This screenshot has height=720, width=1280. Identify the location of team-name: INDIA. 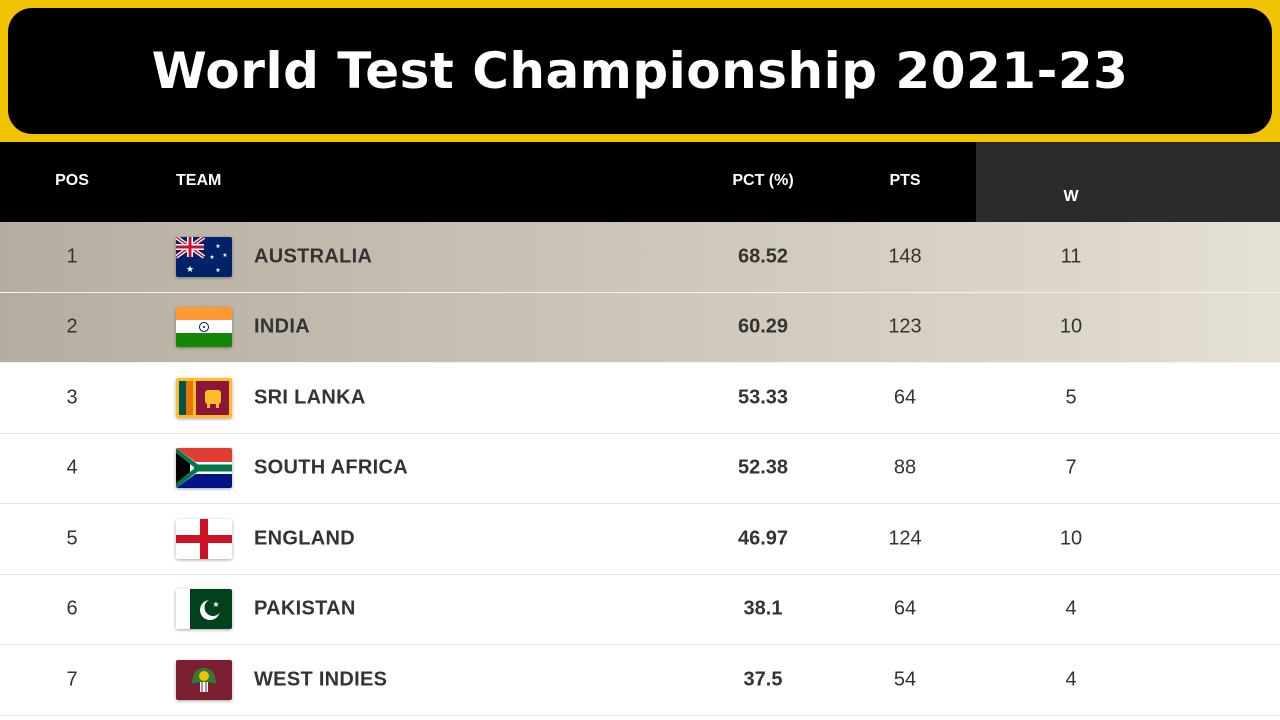
(282, 326).